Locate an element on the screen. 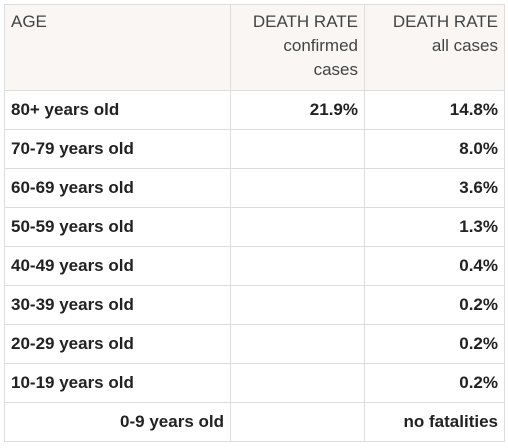  table-row: 30-39 years old 0.2% is located at coordinates (254, 305).